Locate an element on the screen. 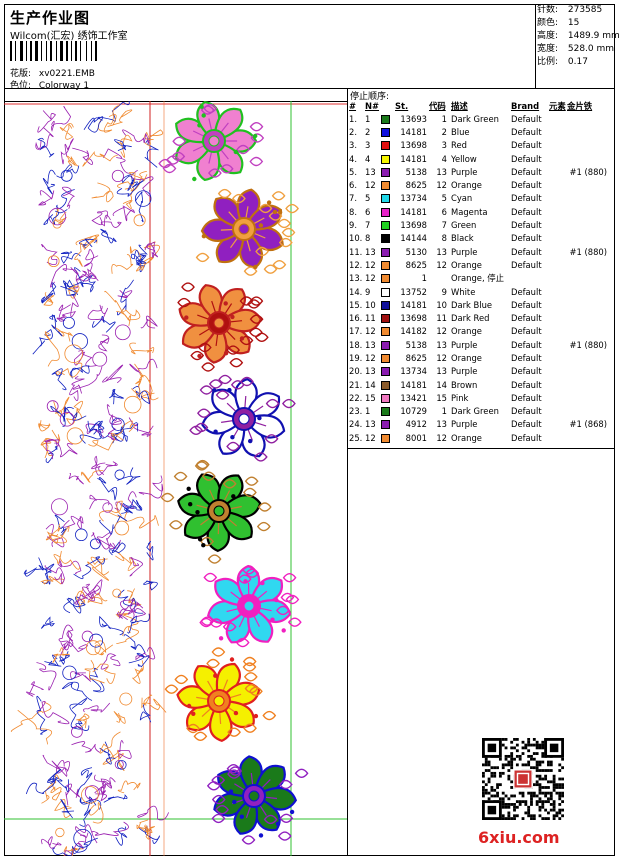 The image size is (620, 860). cell-st: 5130 is located at coordinates (416, 251).